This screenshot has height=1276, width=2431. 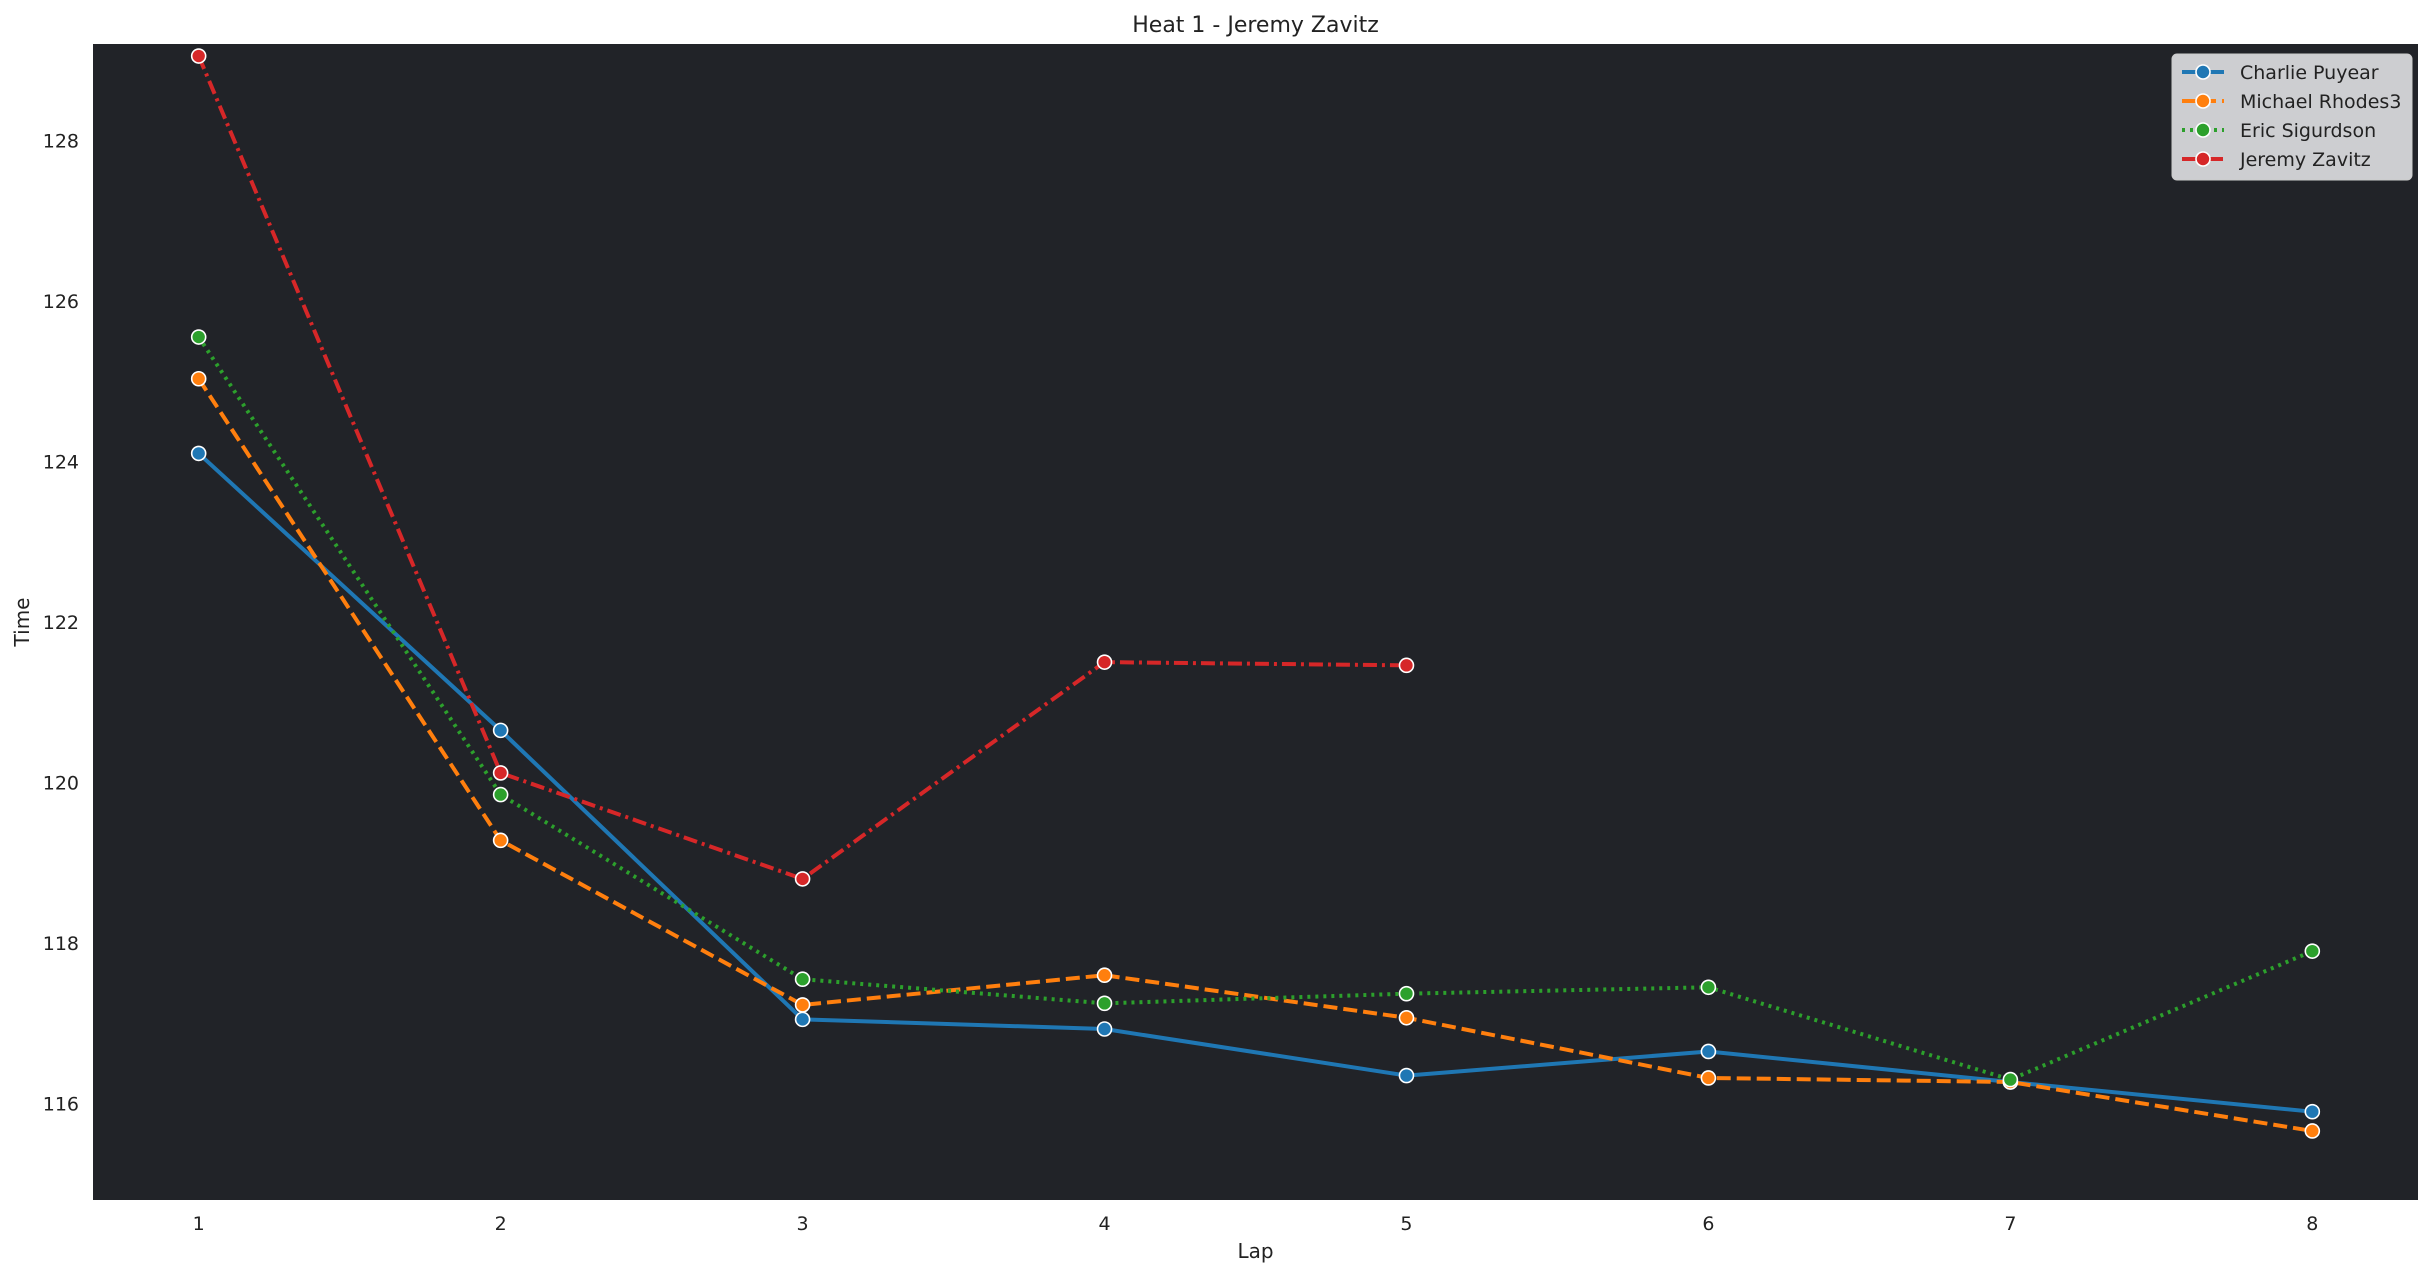 What do you see at coordinates (1255, 1251) in the screenshot?
I see `x-axis-label: Lap` at bounding box center [1255, 1251].